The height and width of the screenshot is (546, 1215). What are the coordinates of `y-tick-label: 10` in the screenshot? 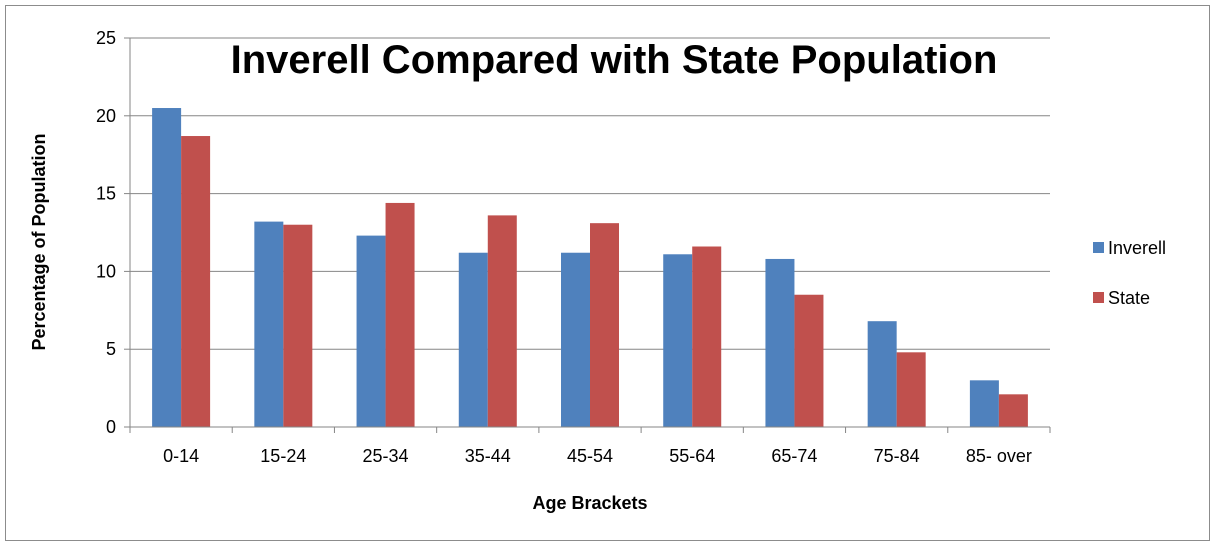 It's located at (106, 271).